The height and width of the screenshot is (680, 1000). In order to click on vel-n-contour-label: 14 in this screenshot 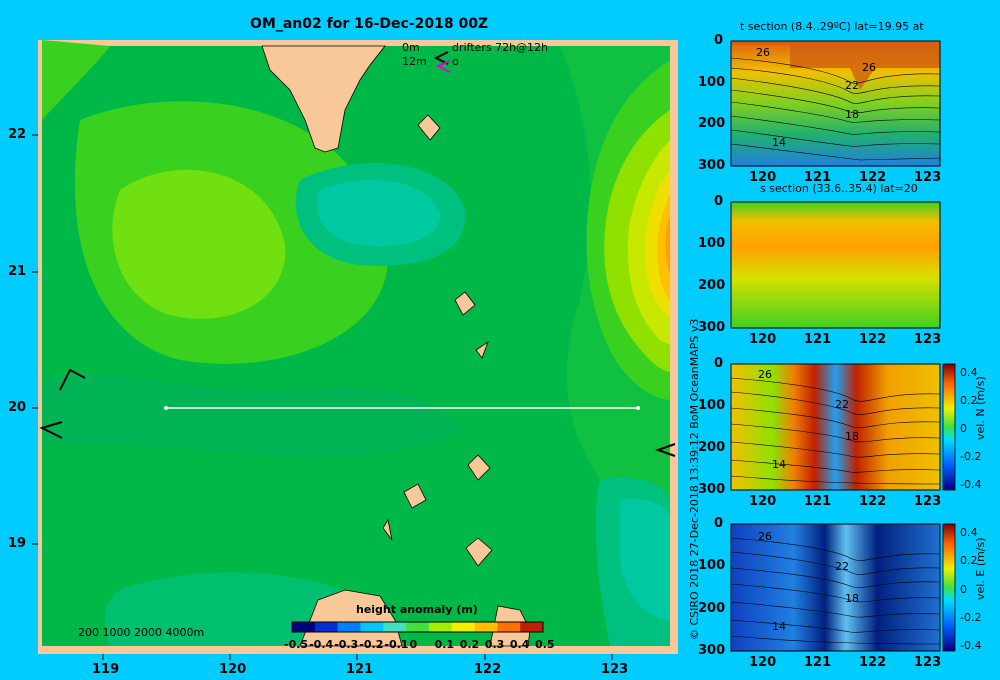, I will do `click(779, 464)`.